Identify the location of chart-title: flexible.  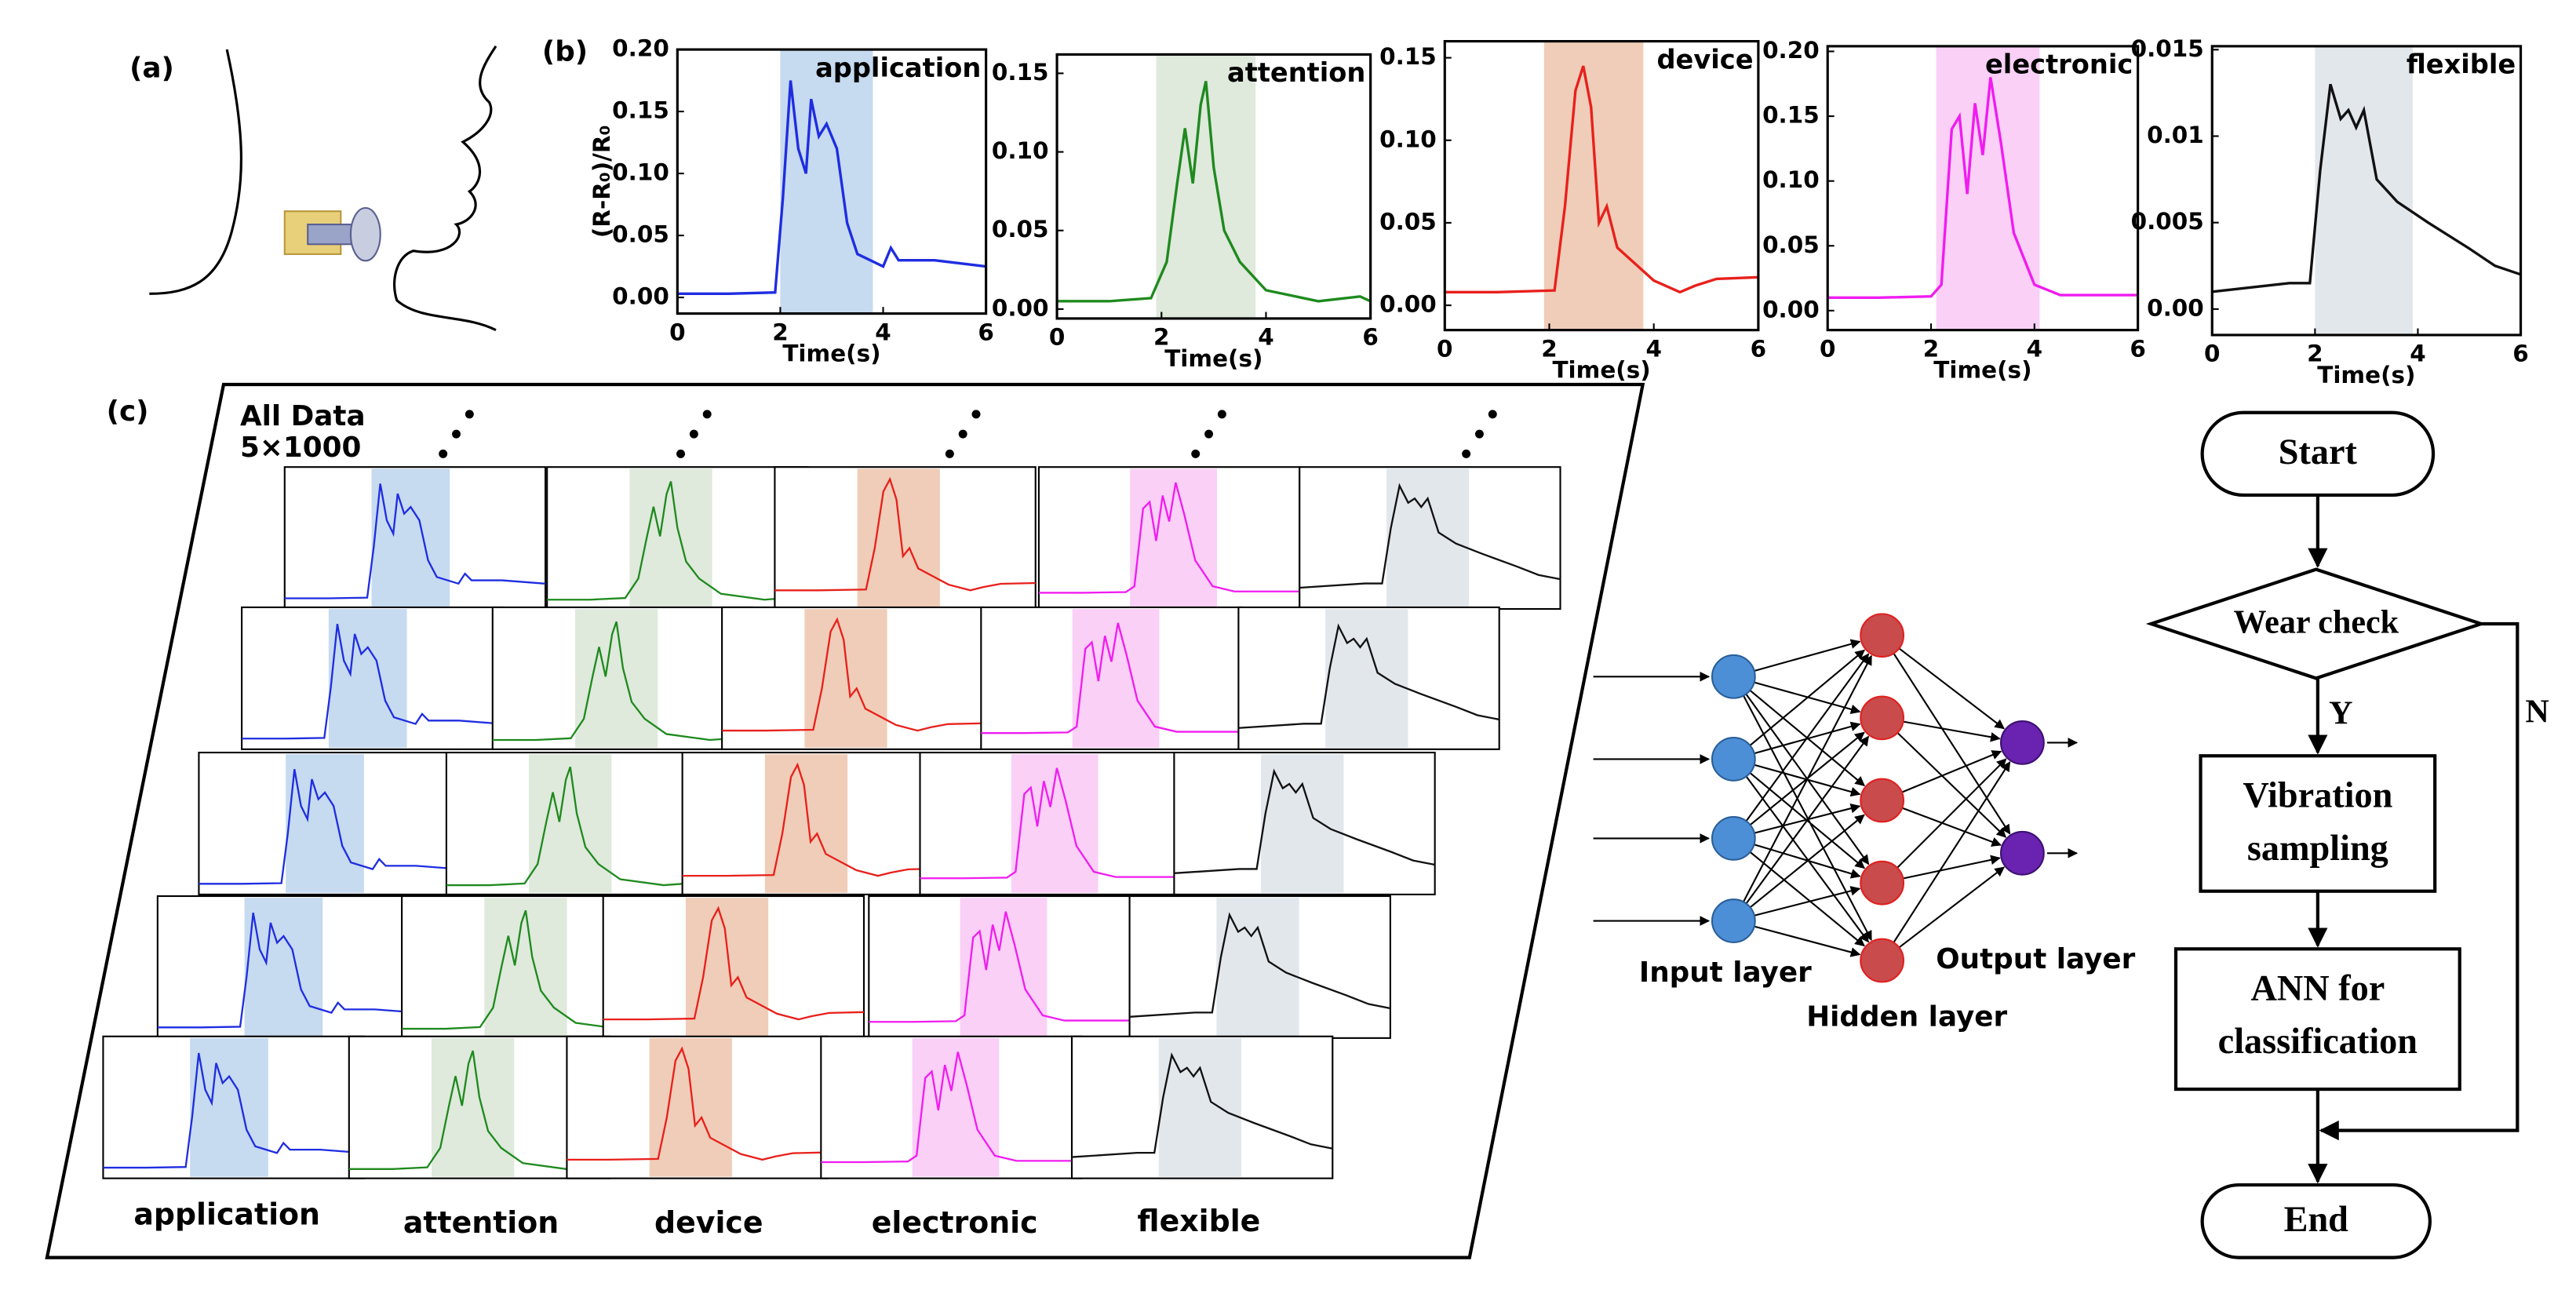
(2461, 64).